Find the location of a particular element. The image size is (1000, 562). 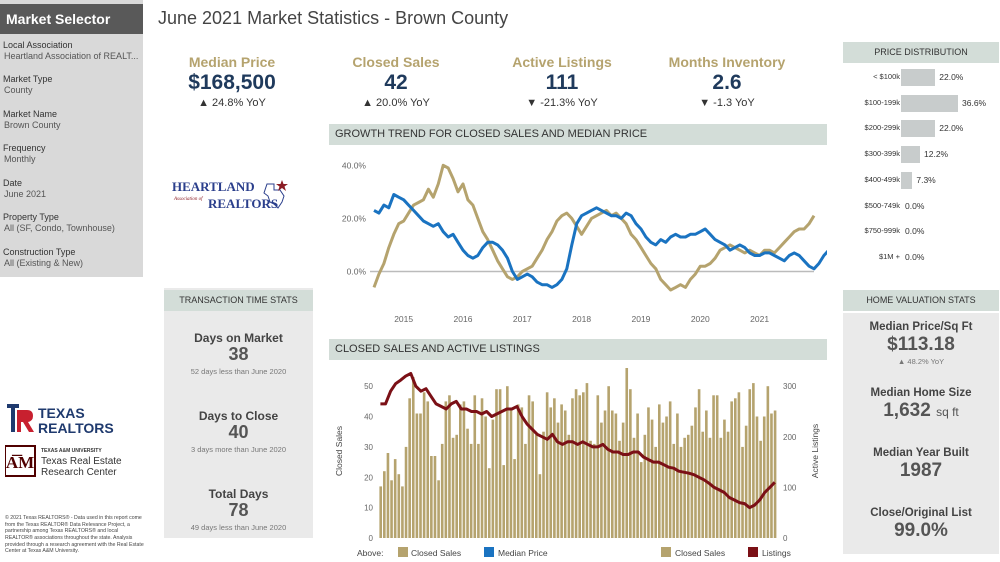

filter-label-local-association: Local Association is located at coordinates (38, 45).